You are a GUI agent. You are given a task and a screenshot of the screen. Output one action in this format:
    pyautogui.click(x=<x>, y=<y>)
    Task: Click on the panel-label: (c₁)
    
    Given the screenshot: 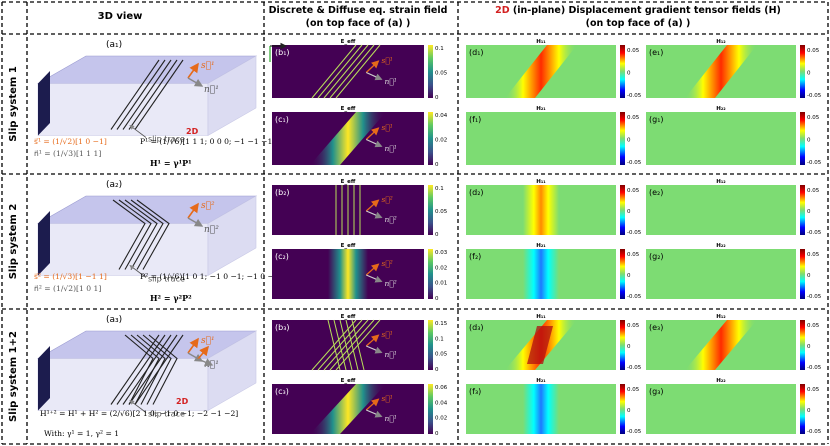 What is the action you would take?
    pyautogui.click(x=282, y=119)
    